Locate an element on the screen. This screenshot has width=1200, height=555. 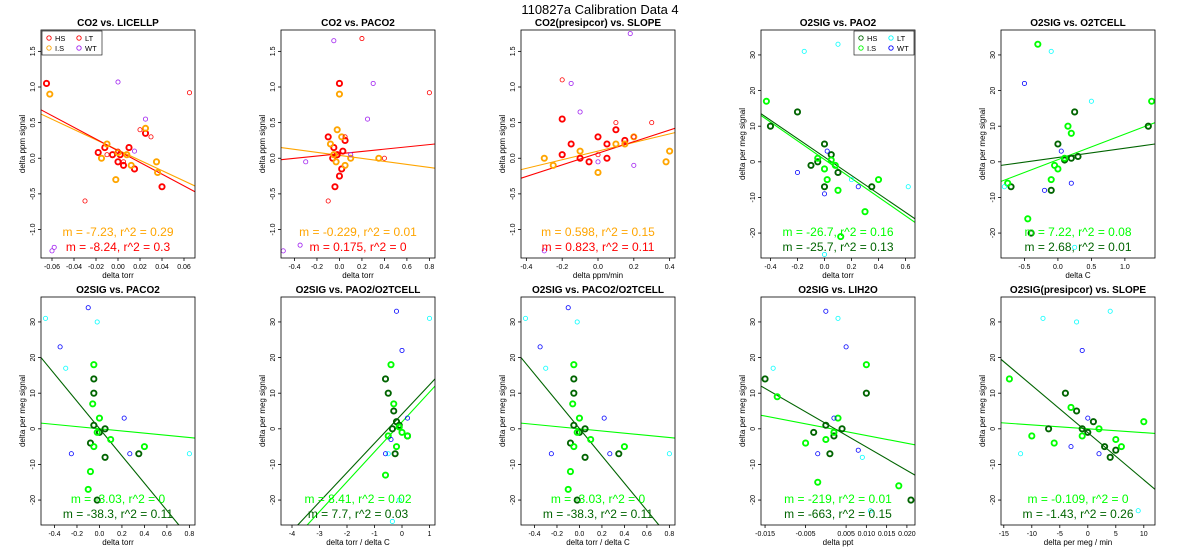
x-tick-label: -3 is located at coordinates (319, 534).